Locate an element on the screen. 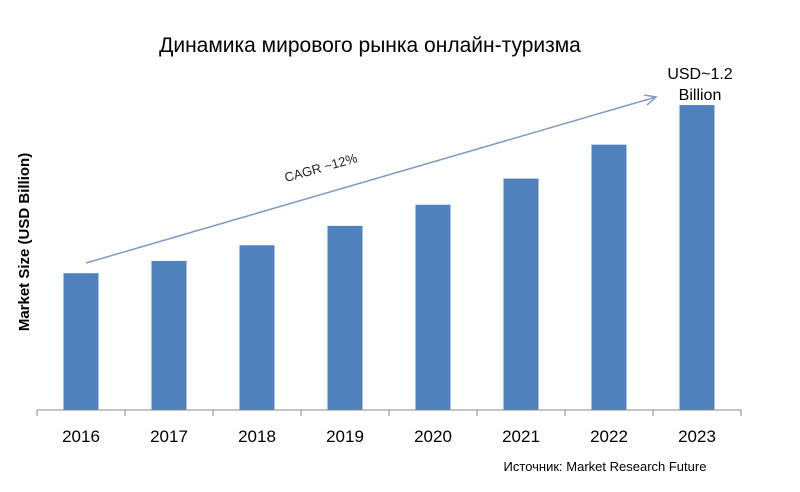  bar-2018 is located at coordinates (257, 327).